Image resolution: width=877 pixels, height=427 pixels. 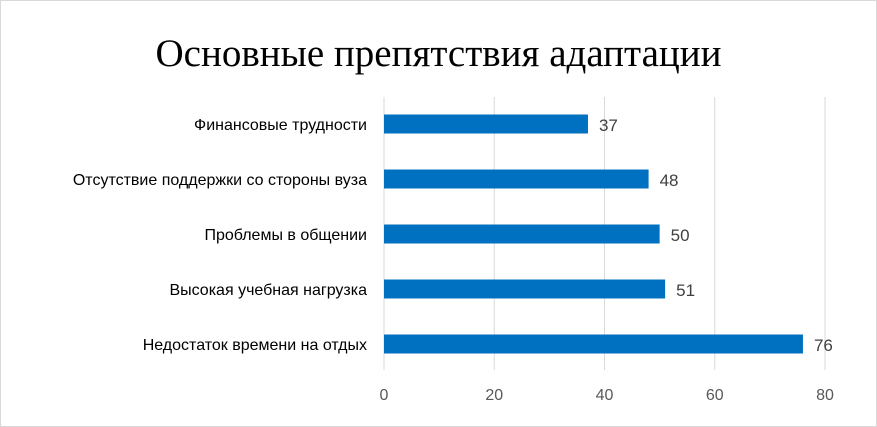 What do you see at coordinates (220, 180) in the screenshot?
I see `category-label-2: Отсутствие поддержки со стороны вуза` at bounding box center [220, 180].